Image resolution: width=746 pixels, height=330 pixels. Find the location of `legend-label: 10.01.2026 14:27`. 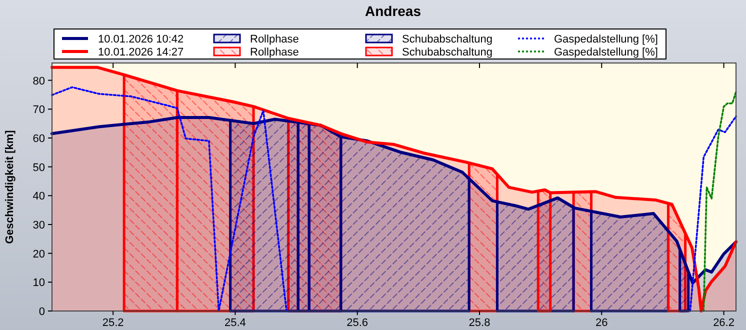

legend-label: 10.01.2026 14:27 is located at coordinates (141, 52).